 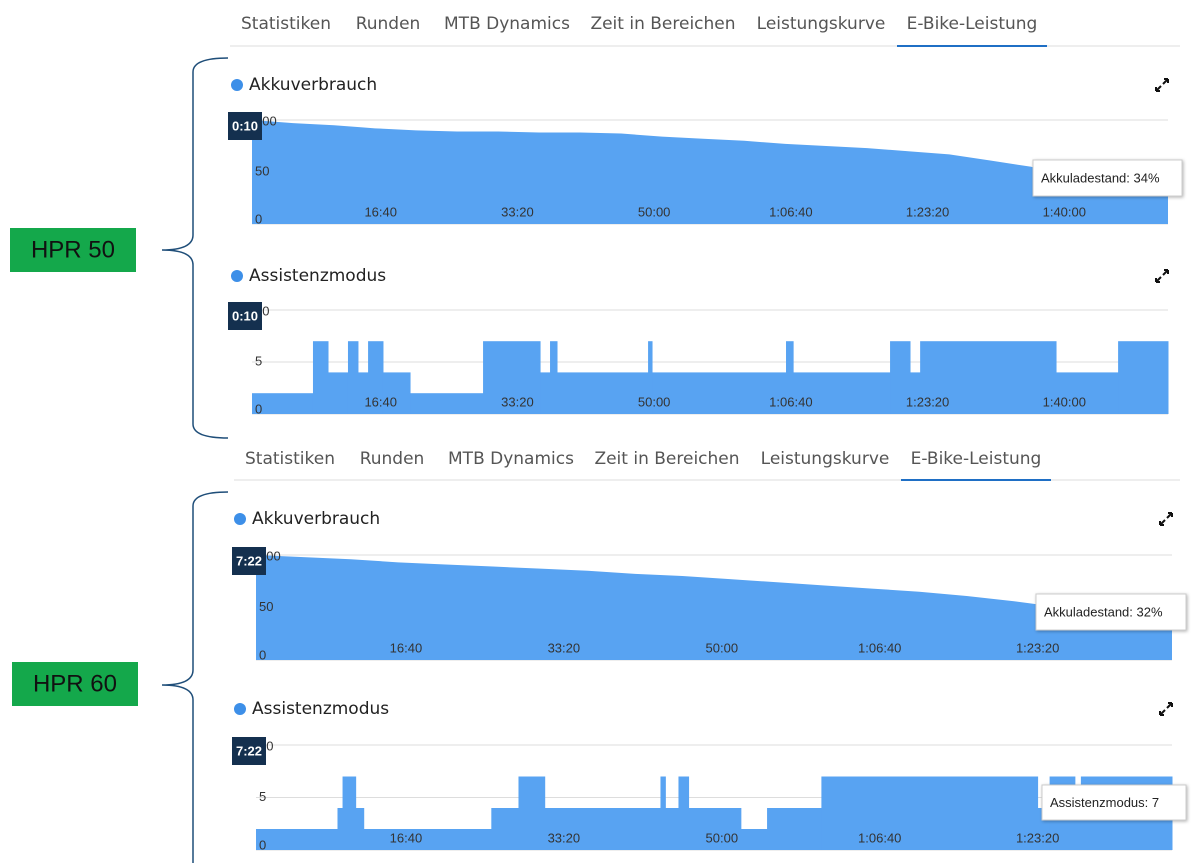 What do you see at coordinates (1100, 177) in the screenshot?
I see `tooltip: Akkuladestand: 34%` at bounding box center [1100, 177].